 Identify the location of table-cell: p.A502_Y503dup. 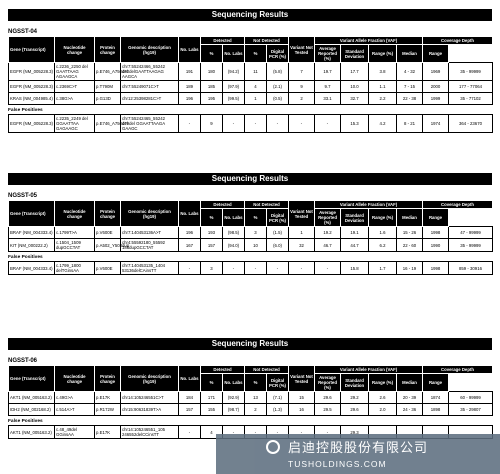
(111, 245).